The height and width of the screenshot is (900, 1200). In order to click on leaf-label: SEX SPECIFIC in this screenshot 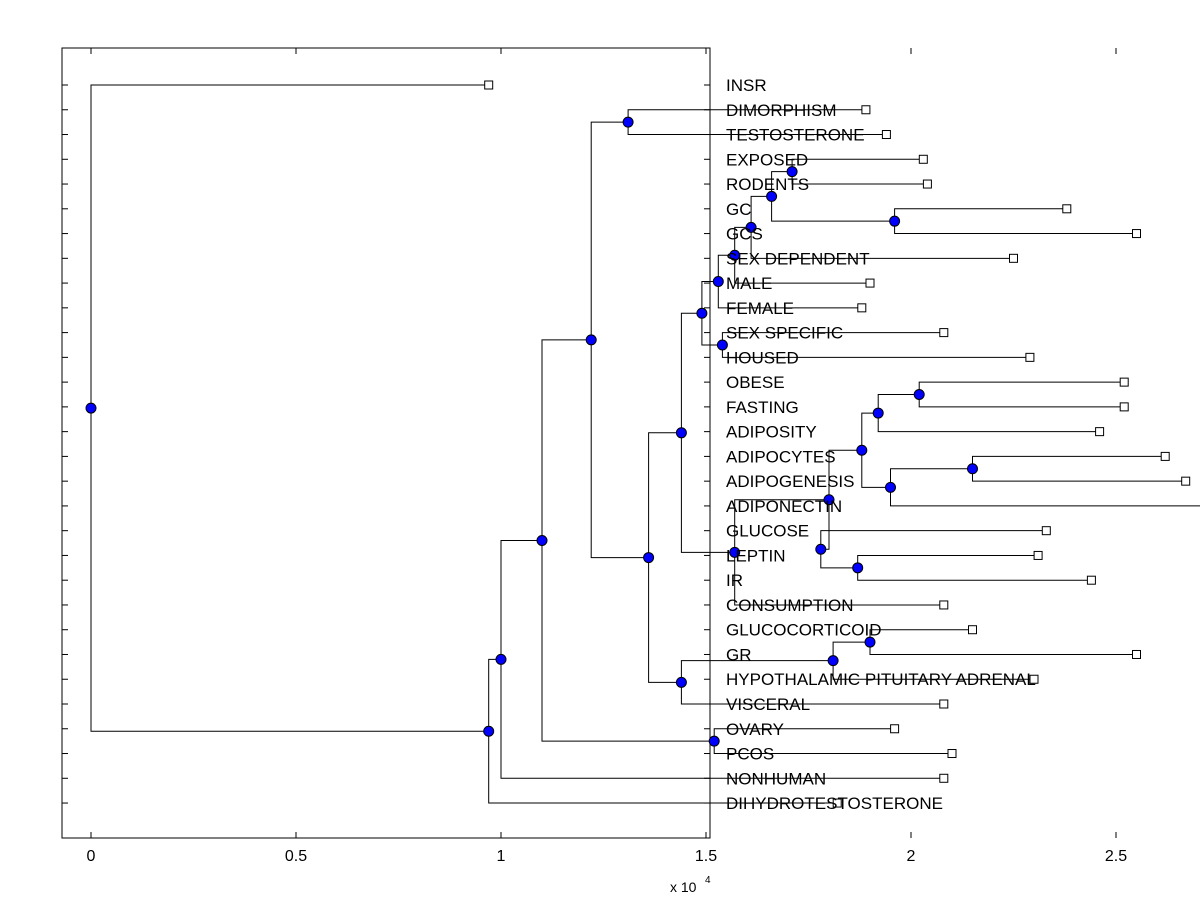, I will do `click(784, 333)`.